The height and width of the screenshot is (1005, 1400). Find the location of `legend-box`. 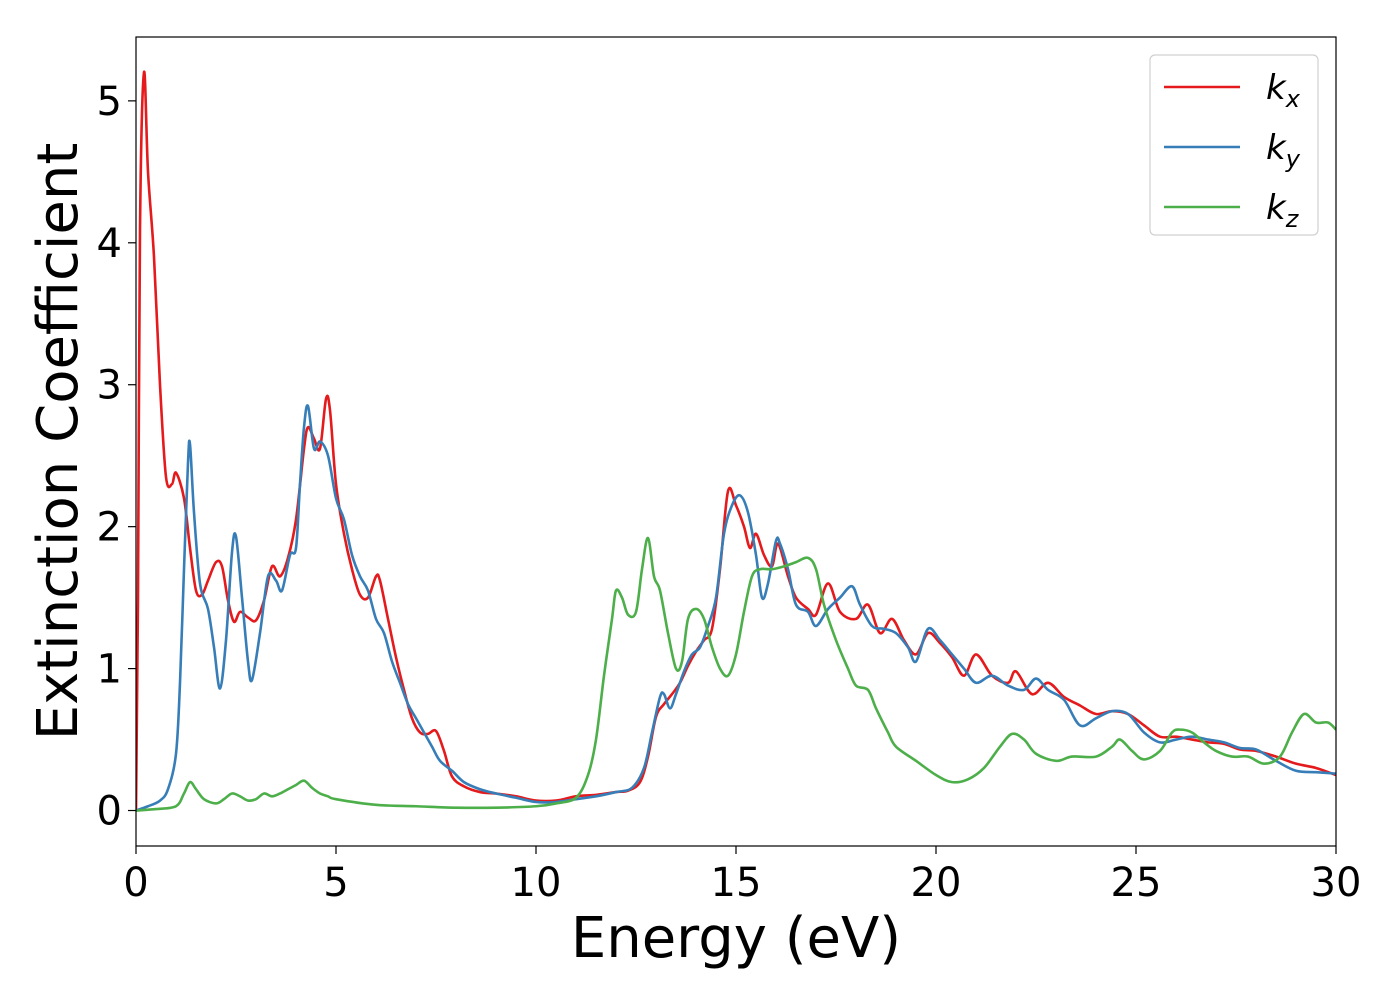

legend-box is located at coordinates (1234, 145).